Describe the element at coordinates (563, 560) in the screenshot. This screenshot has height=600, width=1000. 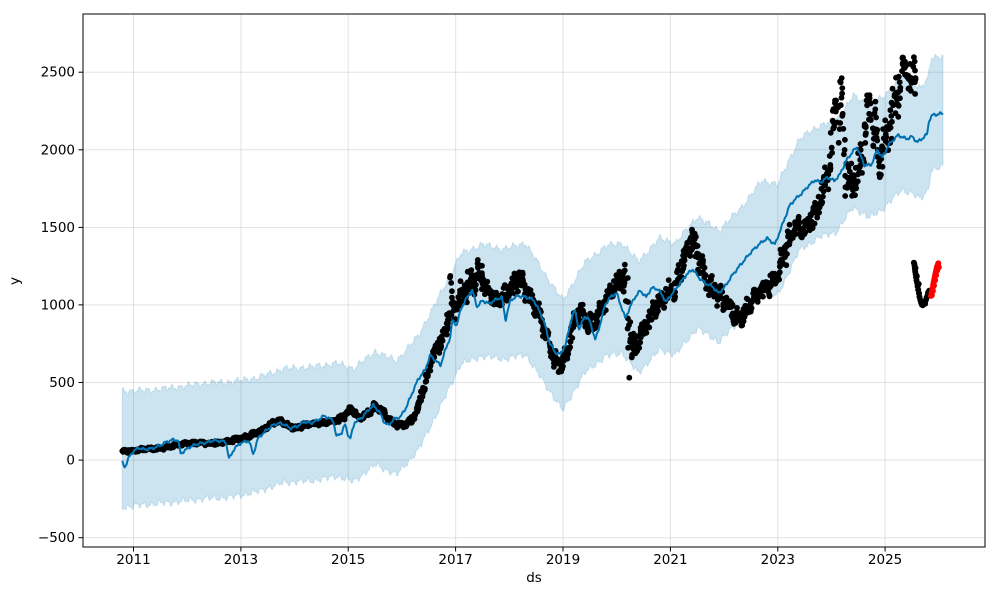
I see `x-tick-label: 2019` at that location.